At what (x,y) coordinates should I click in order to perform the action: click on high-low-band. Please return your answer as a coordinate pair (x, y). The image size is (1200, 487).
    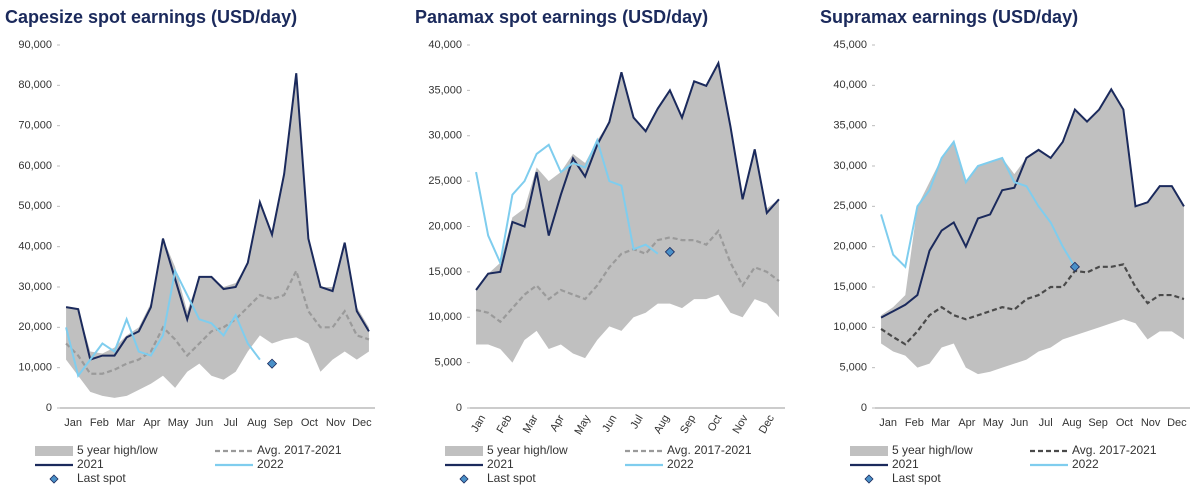
    Looking at the image, I should click on (1032, 232).